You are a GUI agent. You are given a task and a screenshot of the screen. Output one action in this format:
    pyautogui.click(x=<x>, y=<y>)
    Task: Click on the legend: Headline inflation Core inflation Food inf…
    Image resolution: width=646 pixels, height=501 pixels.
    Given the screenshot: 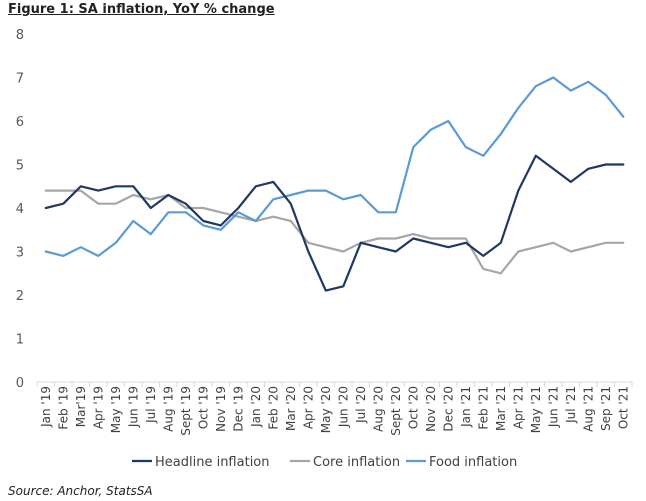 What is the action you would take?
    pyautogui.click(x=324, y=462)
    